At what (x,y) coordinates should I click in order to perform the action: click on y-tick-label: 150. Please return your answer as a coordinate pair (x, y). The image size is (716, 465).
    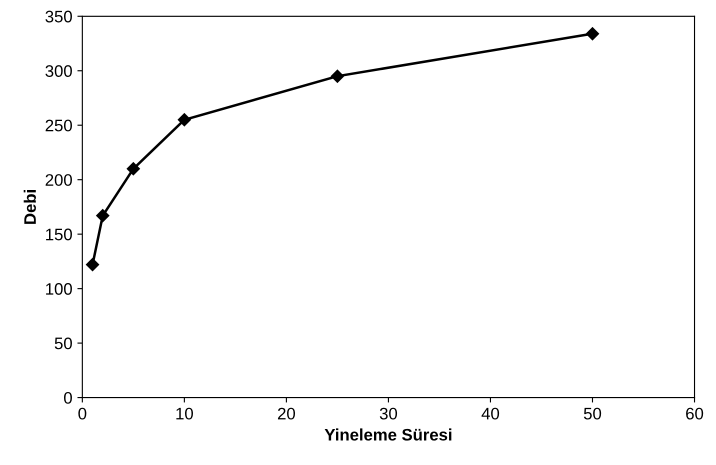
    Looking at the image, I should click on (59, 234).